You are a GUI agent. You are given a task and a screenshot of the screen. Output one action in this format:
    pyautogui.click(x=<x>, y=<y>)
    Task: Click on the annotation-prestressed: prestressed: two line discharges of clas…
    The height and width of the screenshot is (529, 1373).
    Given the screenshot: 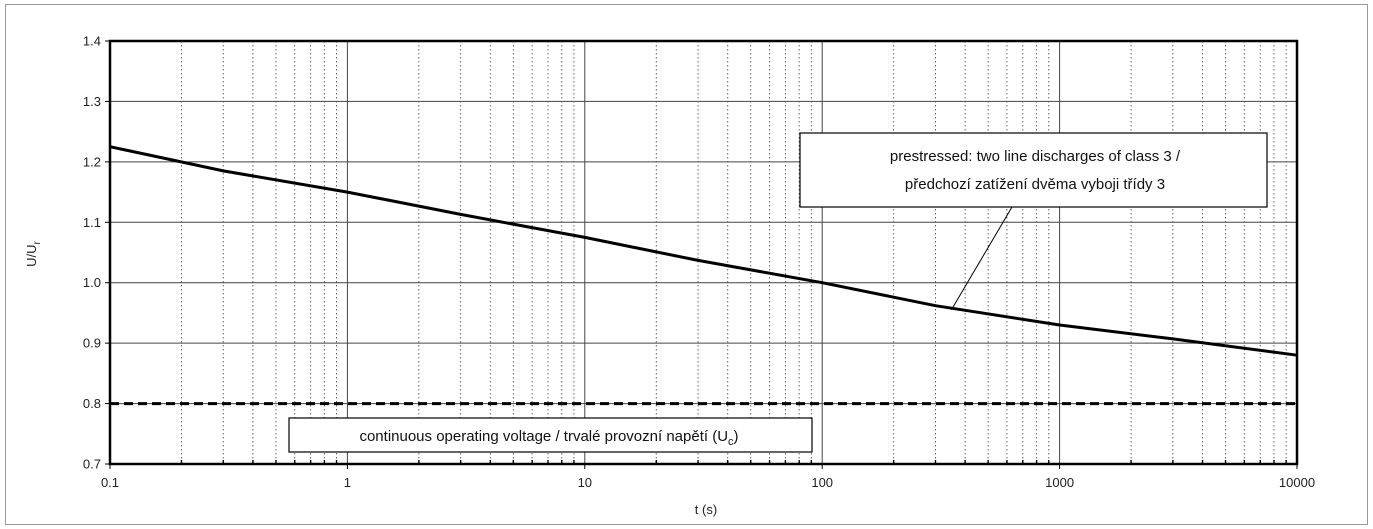 What is the action you would take?
    pyautogui.click(x=1033, y=221)
    